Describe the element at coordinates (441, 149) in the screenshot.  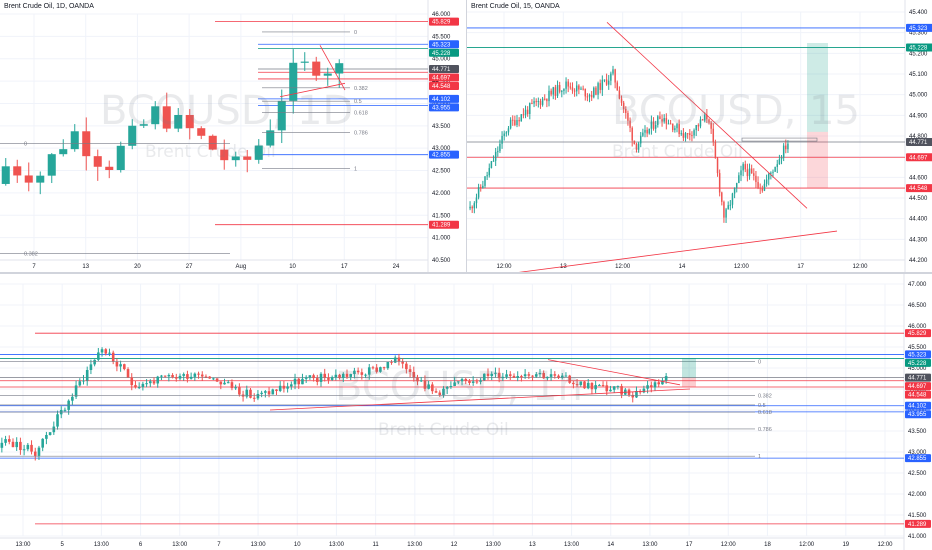
I see `y-tick-label: 43.000` at that location.